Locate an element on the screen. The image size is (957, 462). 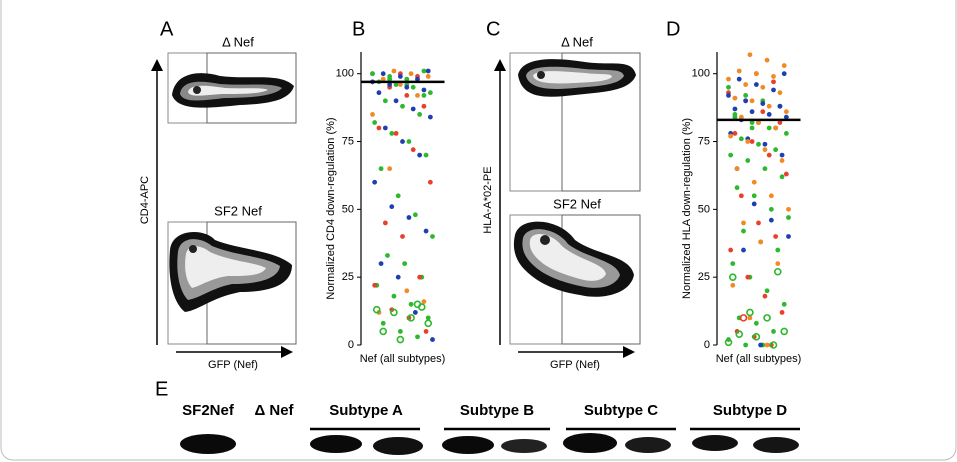
plot-title: Δ Nef is located at coordinates (238, 41).